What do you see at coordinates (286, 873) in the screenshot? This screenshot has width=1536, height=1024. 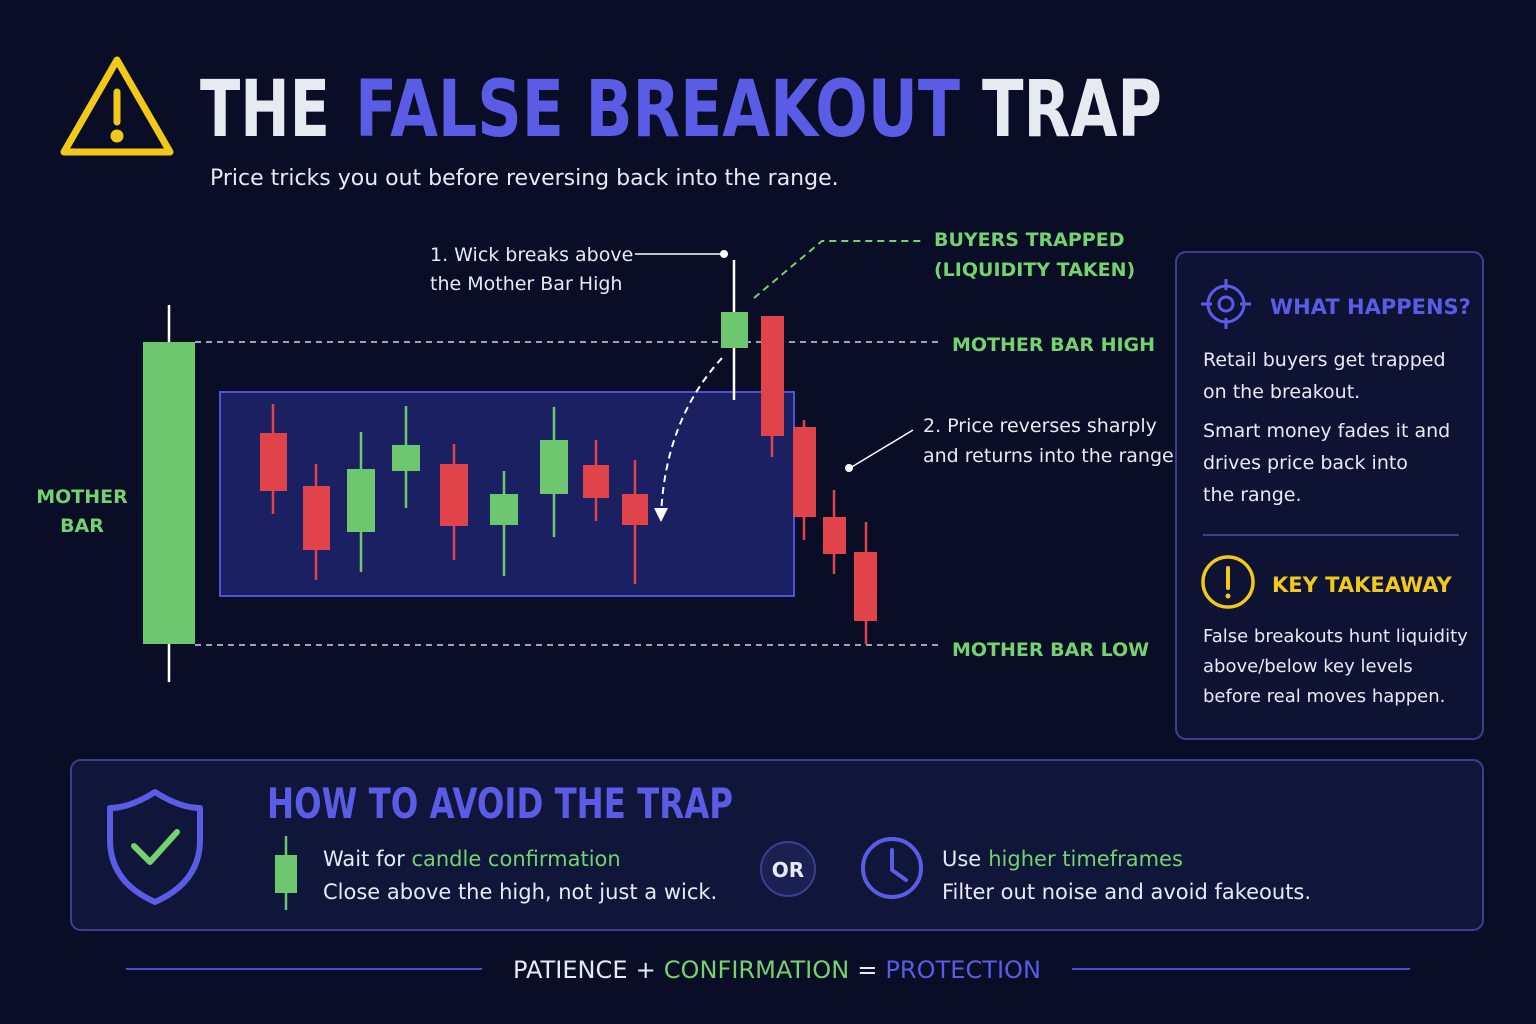 I see `candle-icon` at bounding box center [286, 873].